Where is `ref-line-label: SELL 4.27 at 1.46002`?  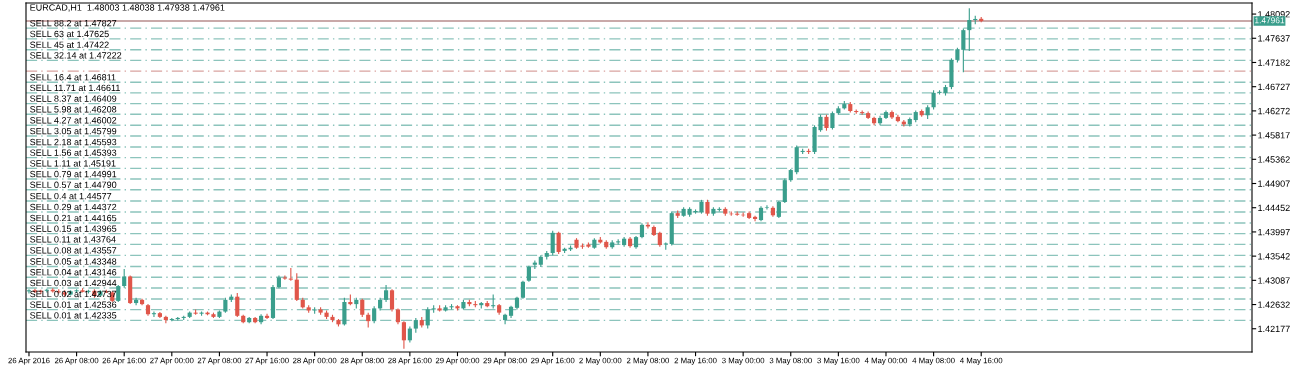
ref-line-label: SELL 4.27 at 1.46002 is located at coordinates (73, 120).